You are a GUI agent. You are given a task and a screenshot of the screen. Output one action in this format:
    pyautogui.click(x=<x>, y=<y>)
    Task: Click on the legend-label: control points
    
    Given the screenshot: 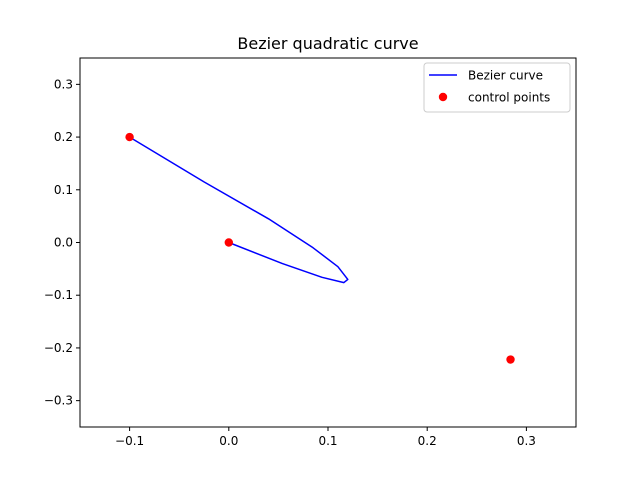 What is the action you would take?
    pyautogui.click(x=509, y=98)
    